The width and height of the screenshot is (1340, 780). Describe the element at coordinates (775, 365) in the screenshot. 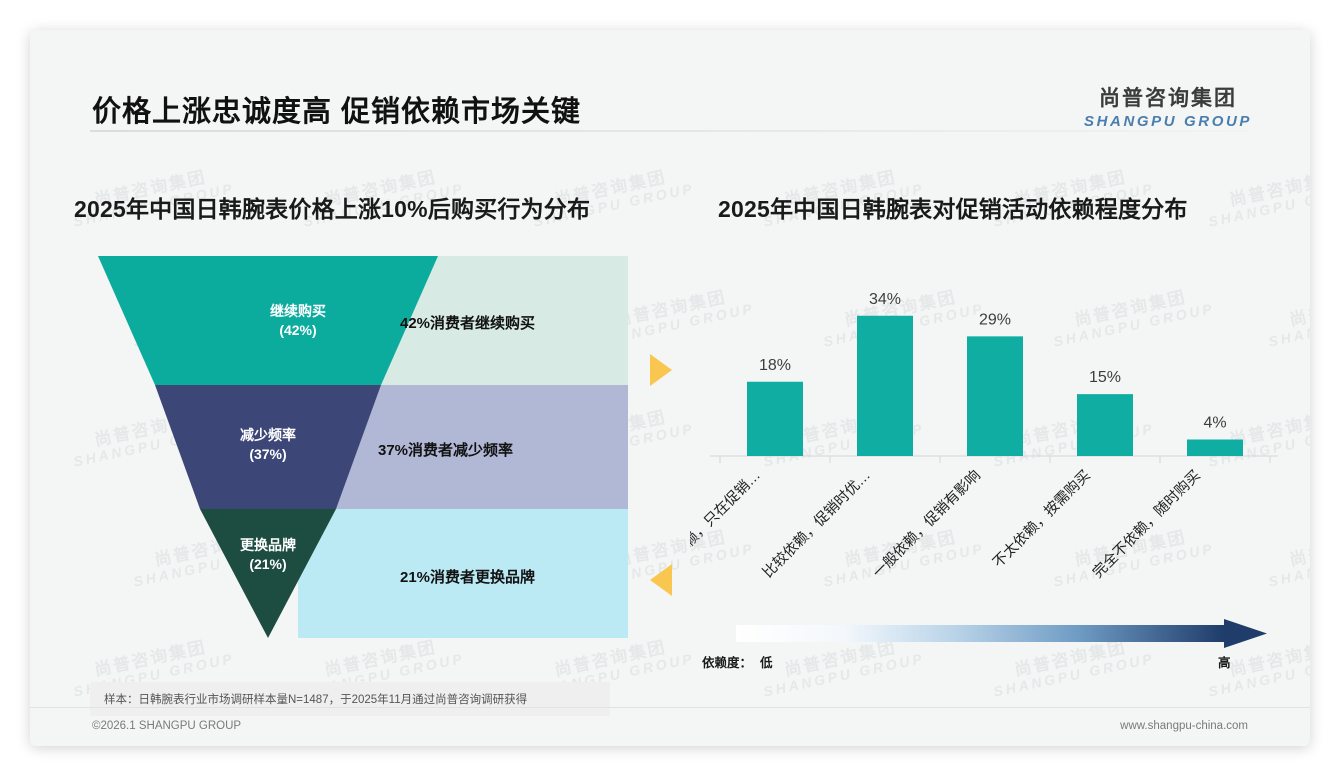

I see `bar-value-label-0: 18%` at that location.